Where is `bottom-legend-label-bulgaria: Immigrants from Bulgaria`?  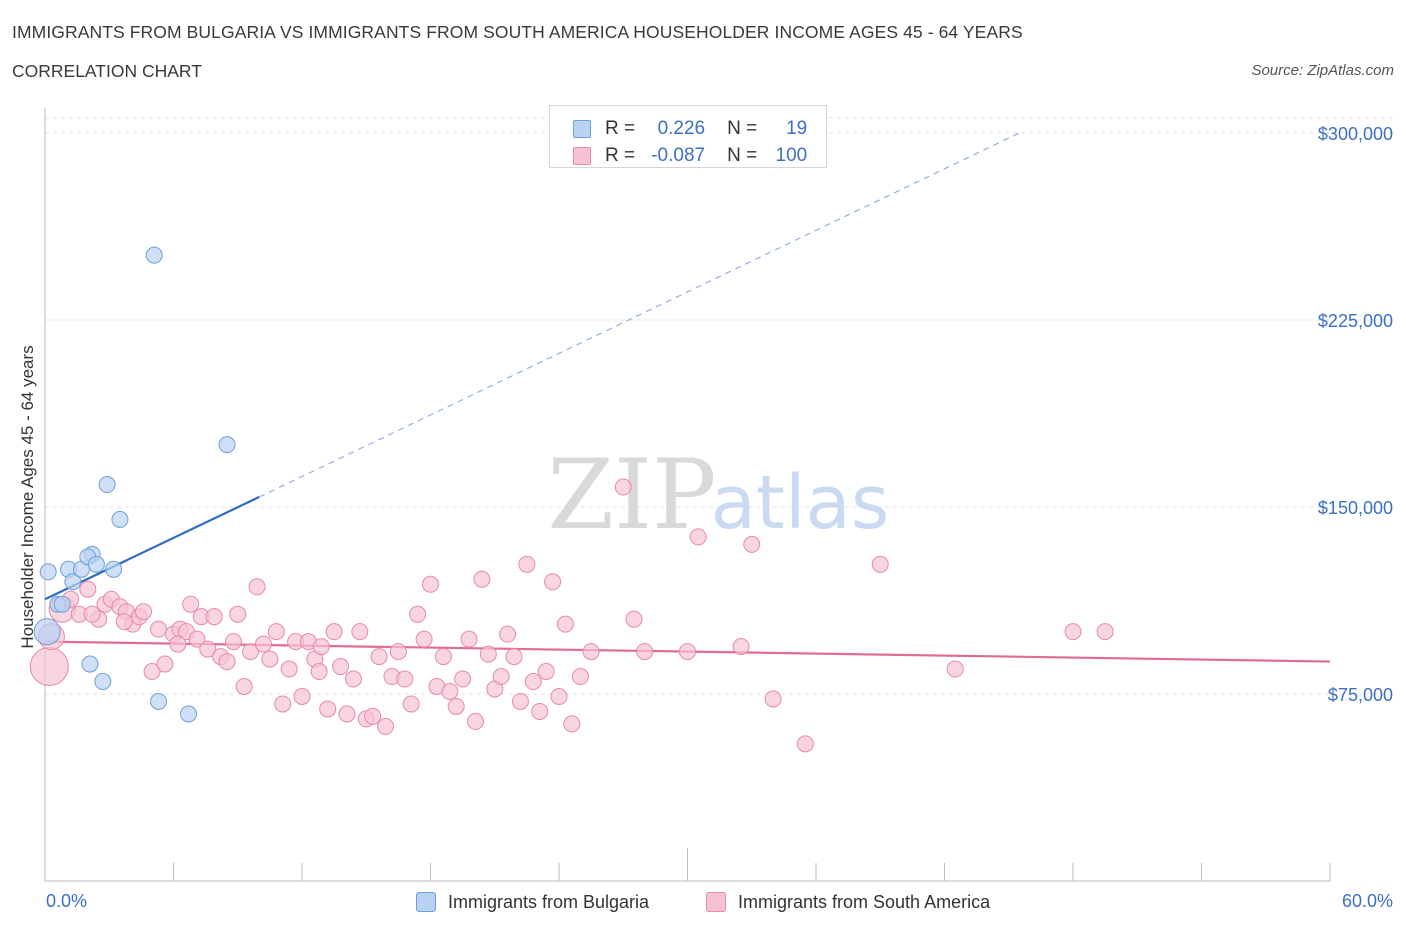 bottom-legend-label-bulgaria: Immigrants from Bulgaria is located at coordinates (549, 901).